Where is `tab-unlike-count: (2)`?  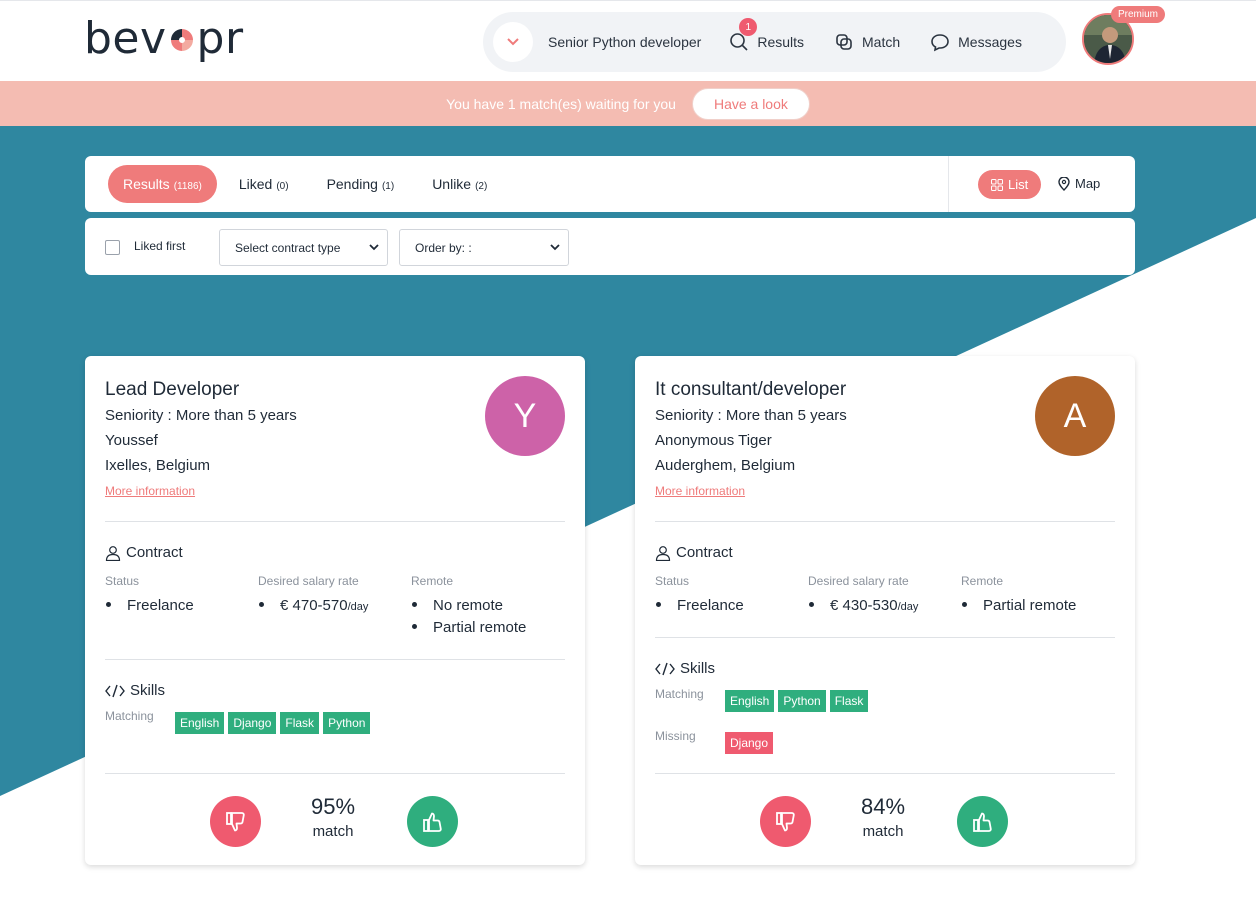 tab-unlike-count: (2) is located at coordinates (481, 186).